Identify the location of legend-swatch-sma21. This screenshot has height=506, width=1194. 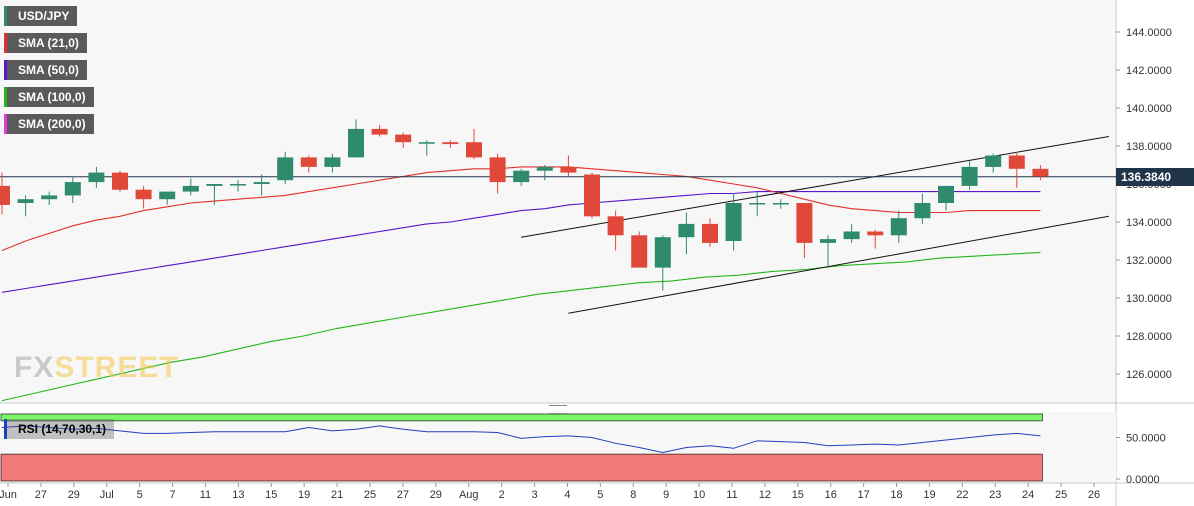
(5, 43).